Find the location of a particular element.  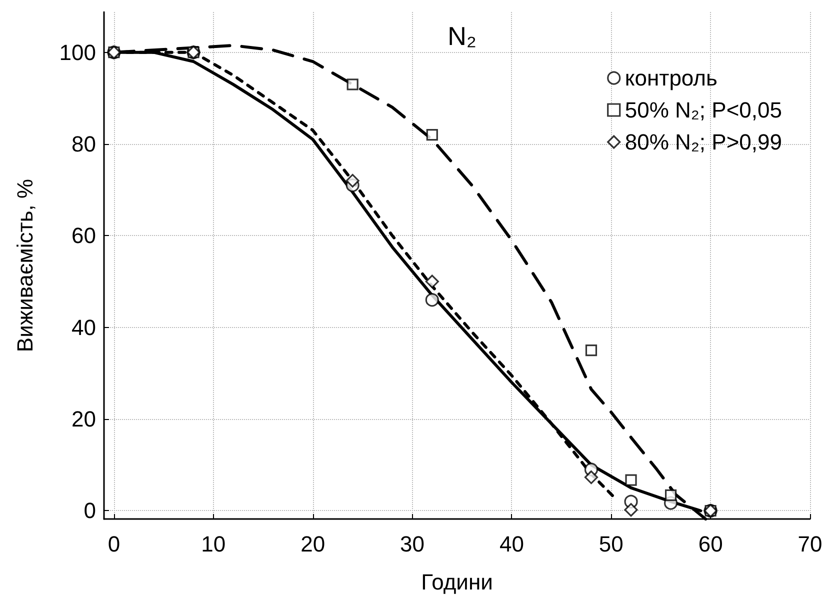

x-tick-label: 10 is located at coordinates (213, 544).